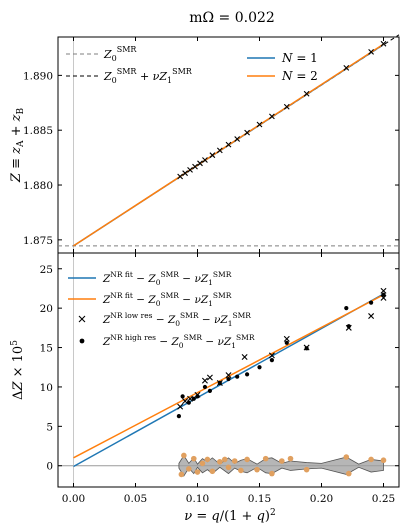  I want to click on top-points, so click(282, 110).